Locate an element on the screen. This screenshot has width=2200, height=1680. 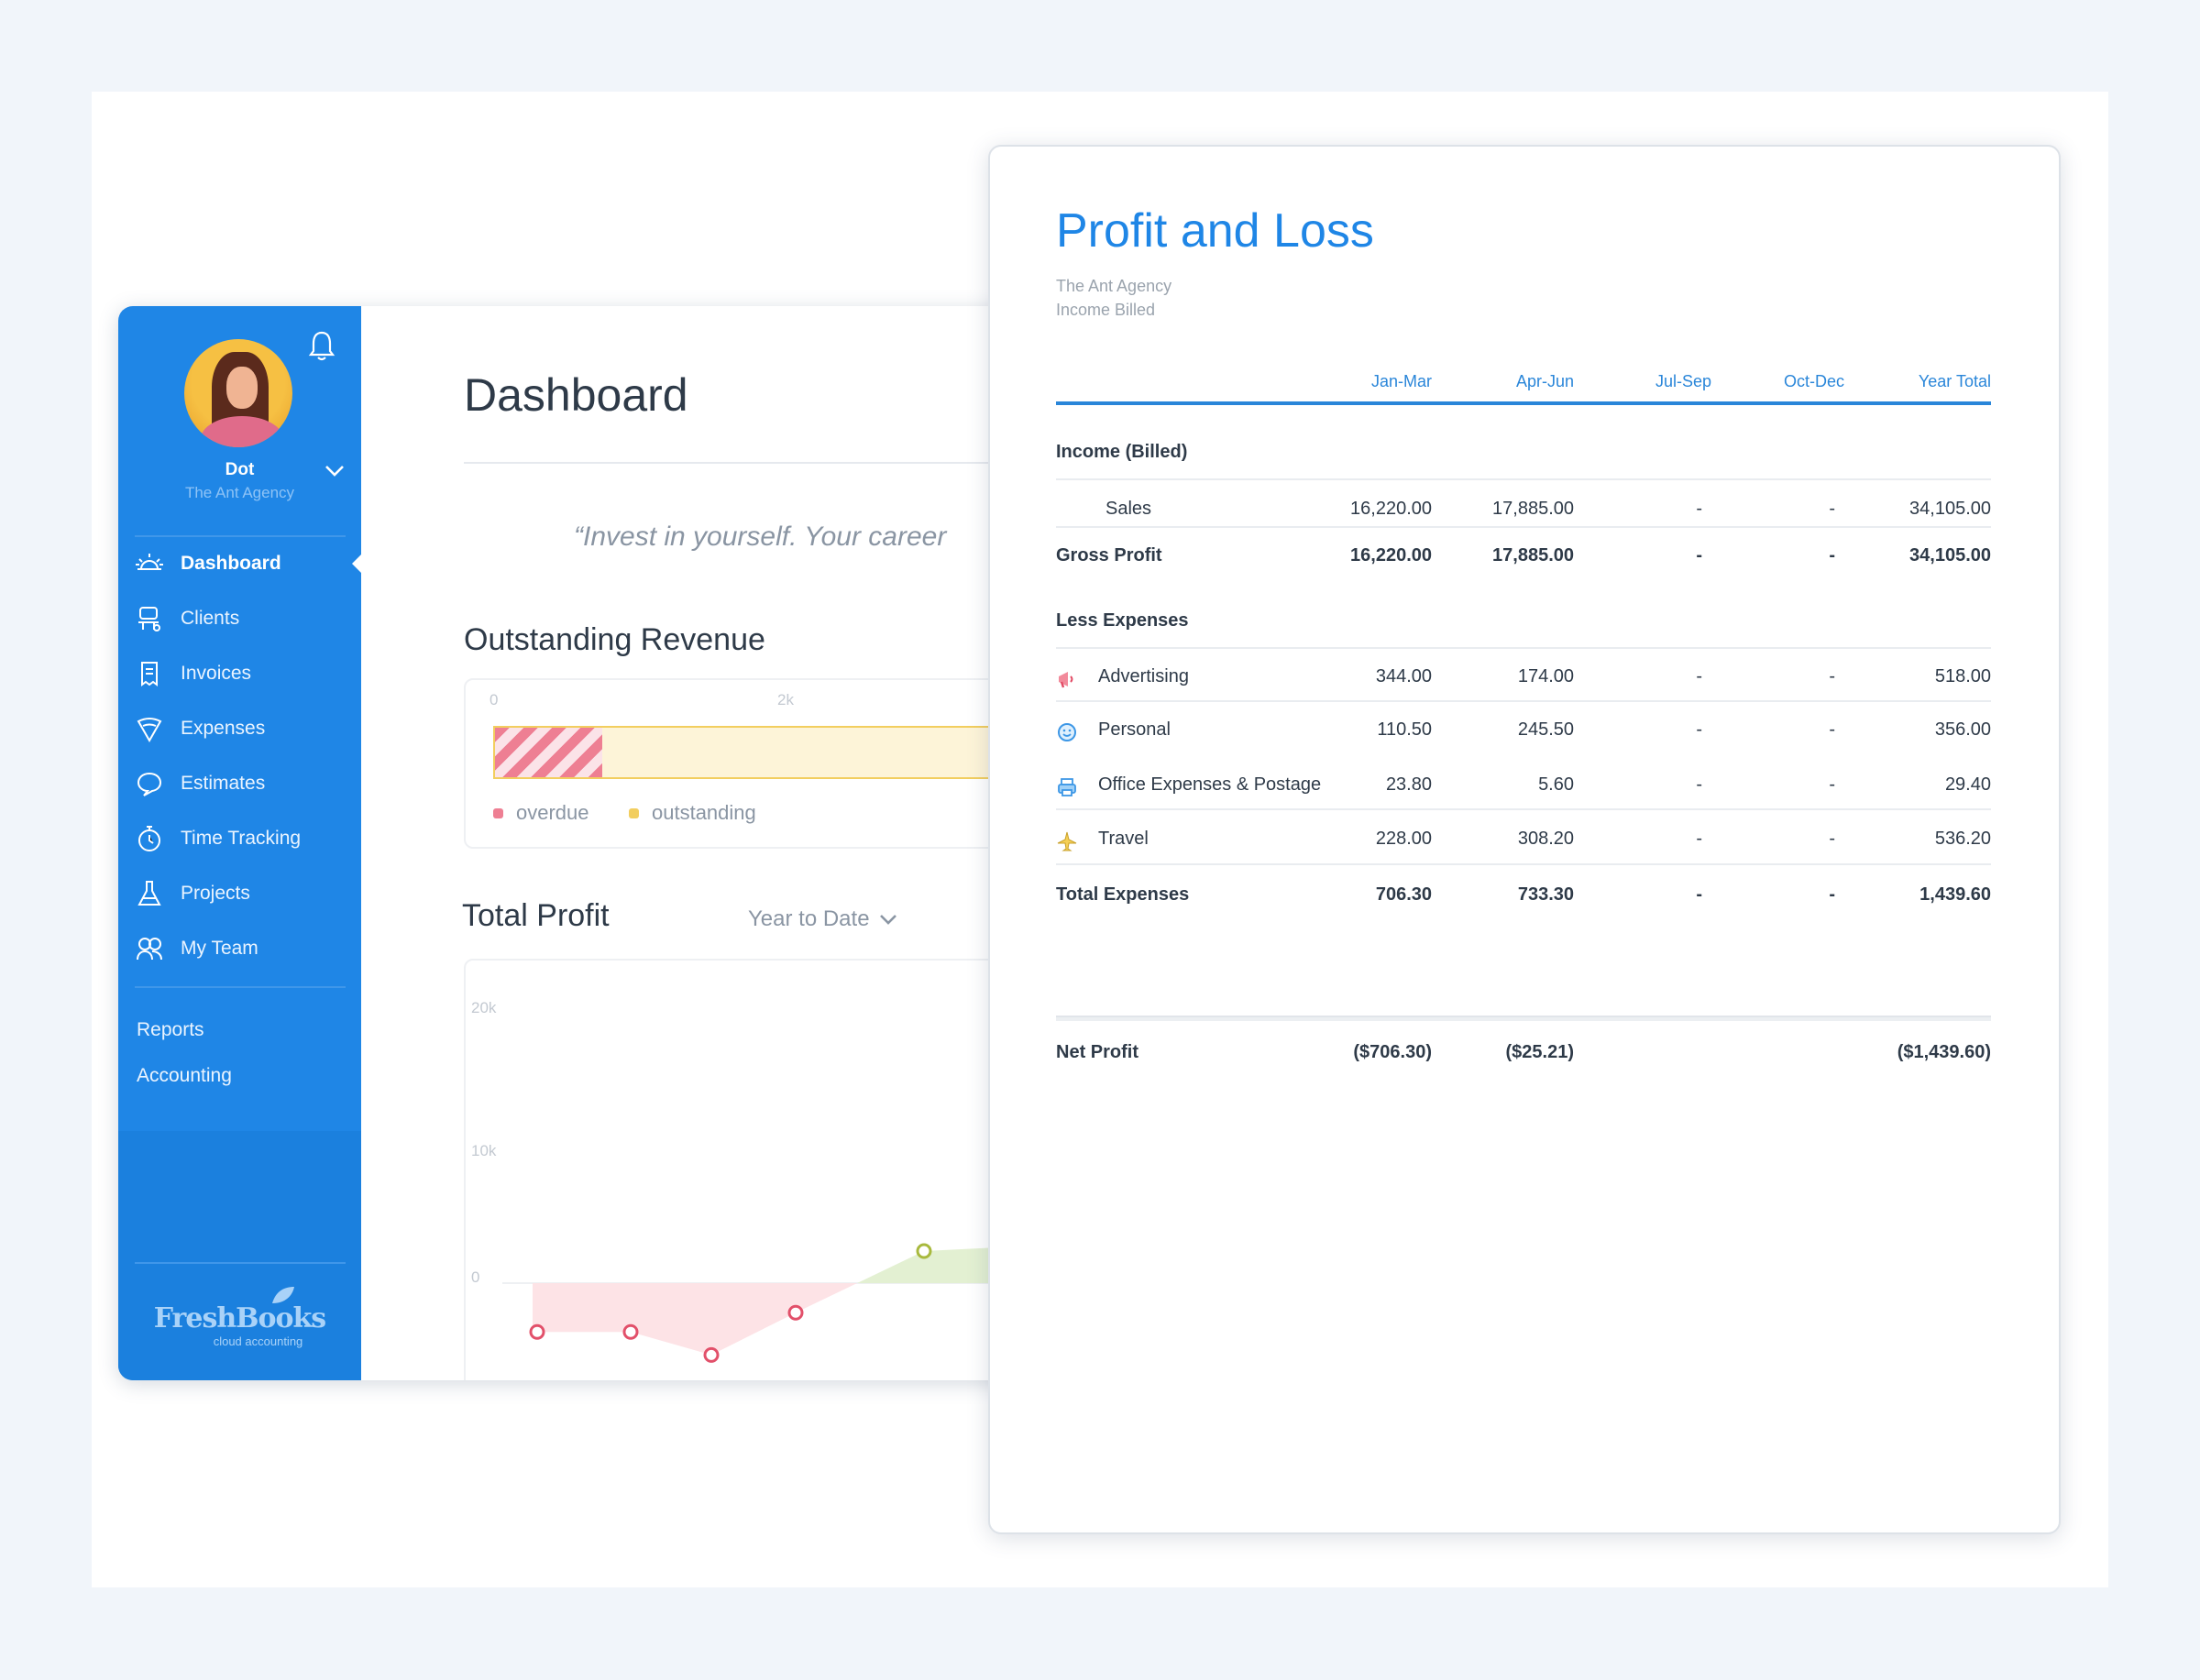
overdue-bar-segment is located at coordinates (548, 752).